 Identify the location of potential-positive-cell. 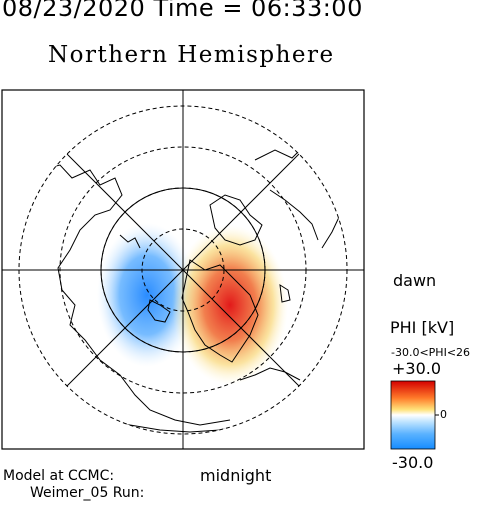
(230, 305).